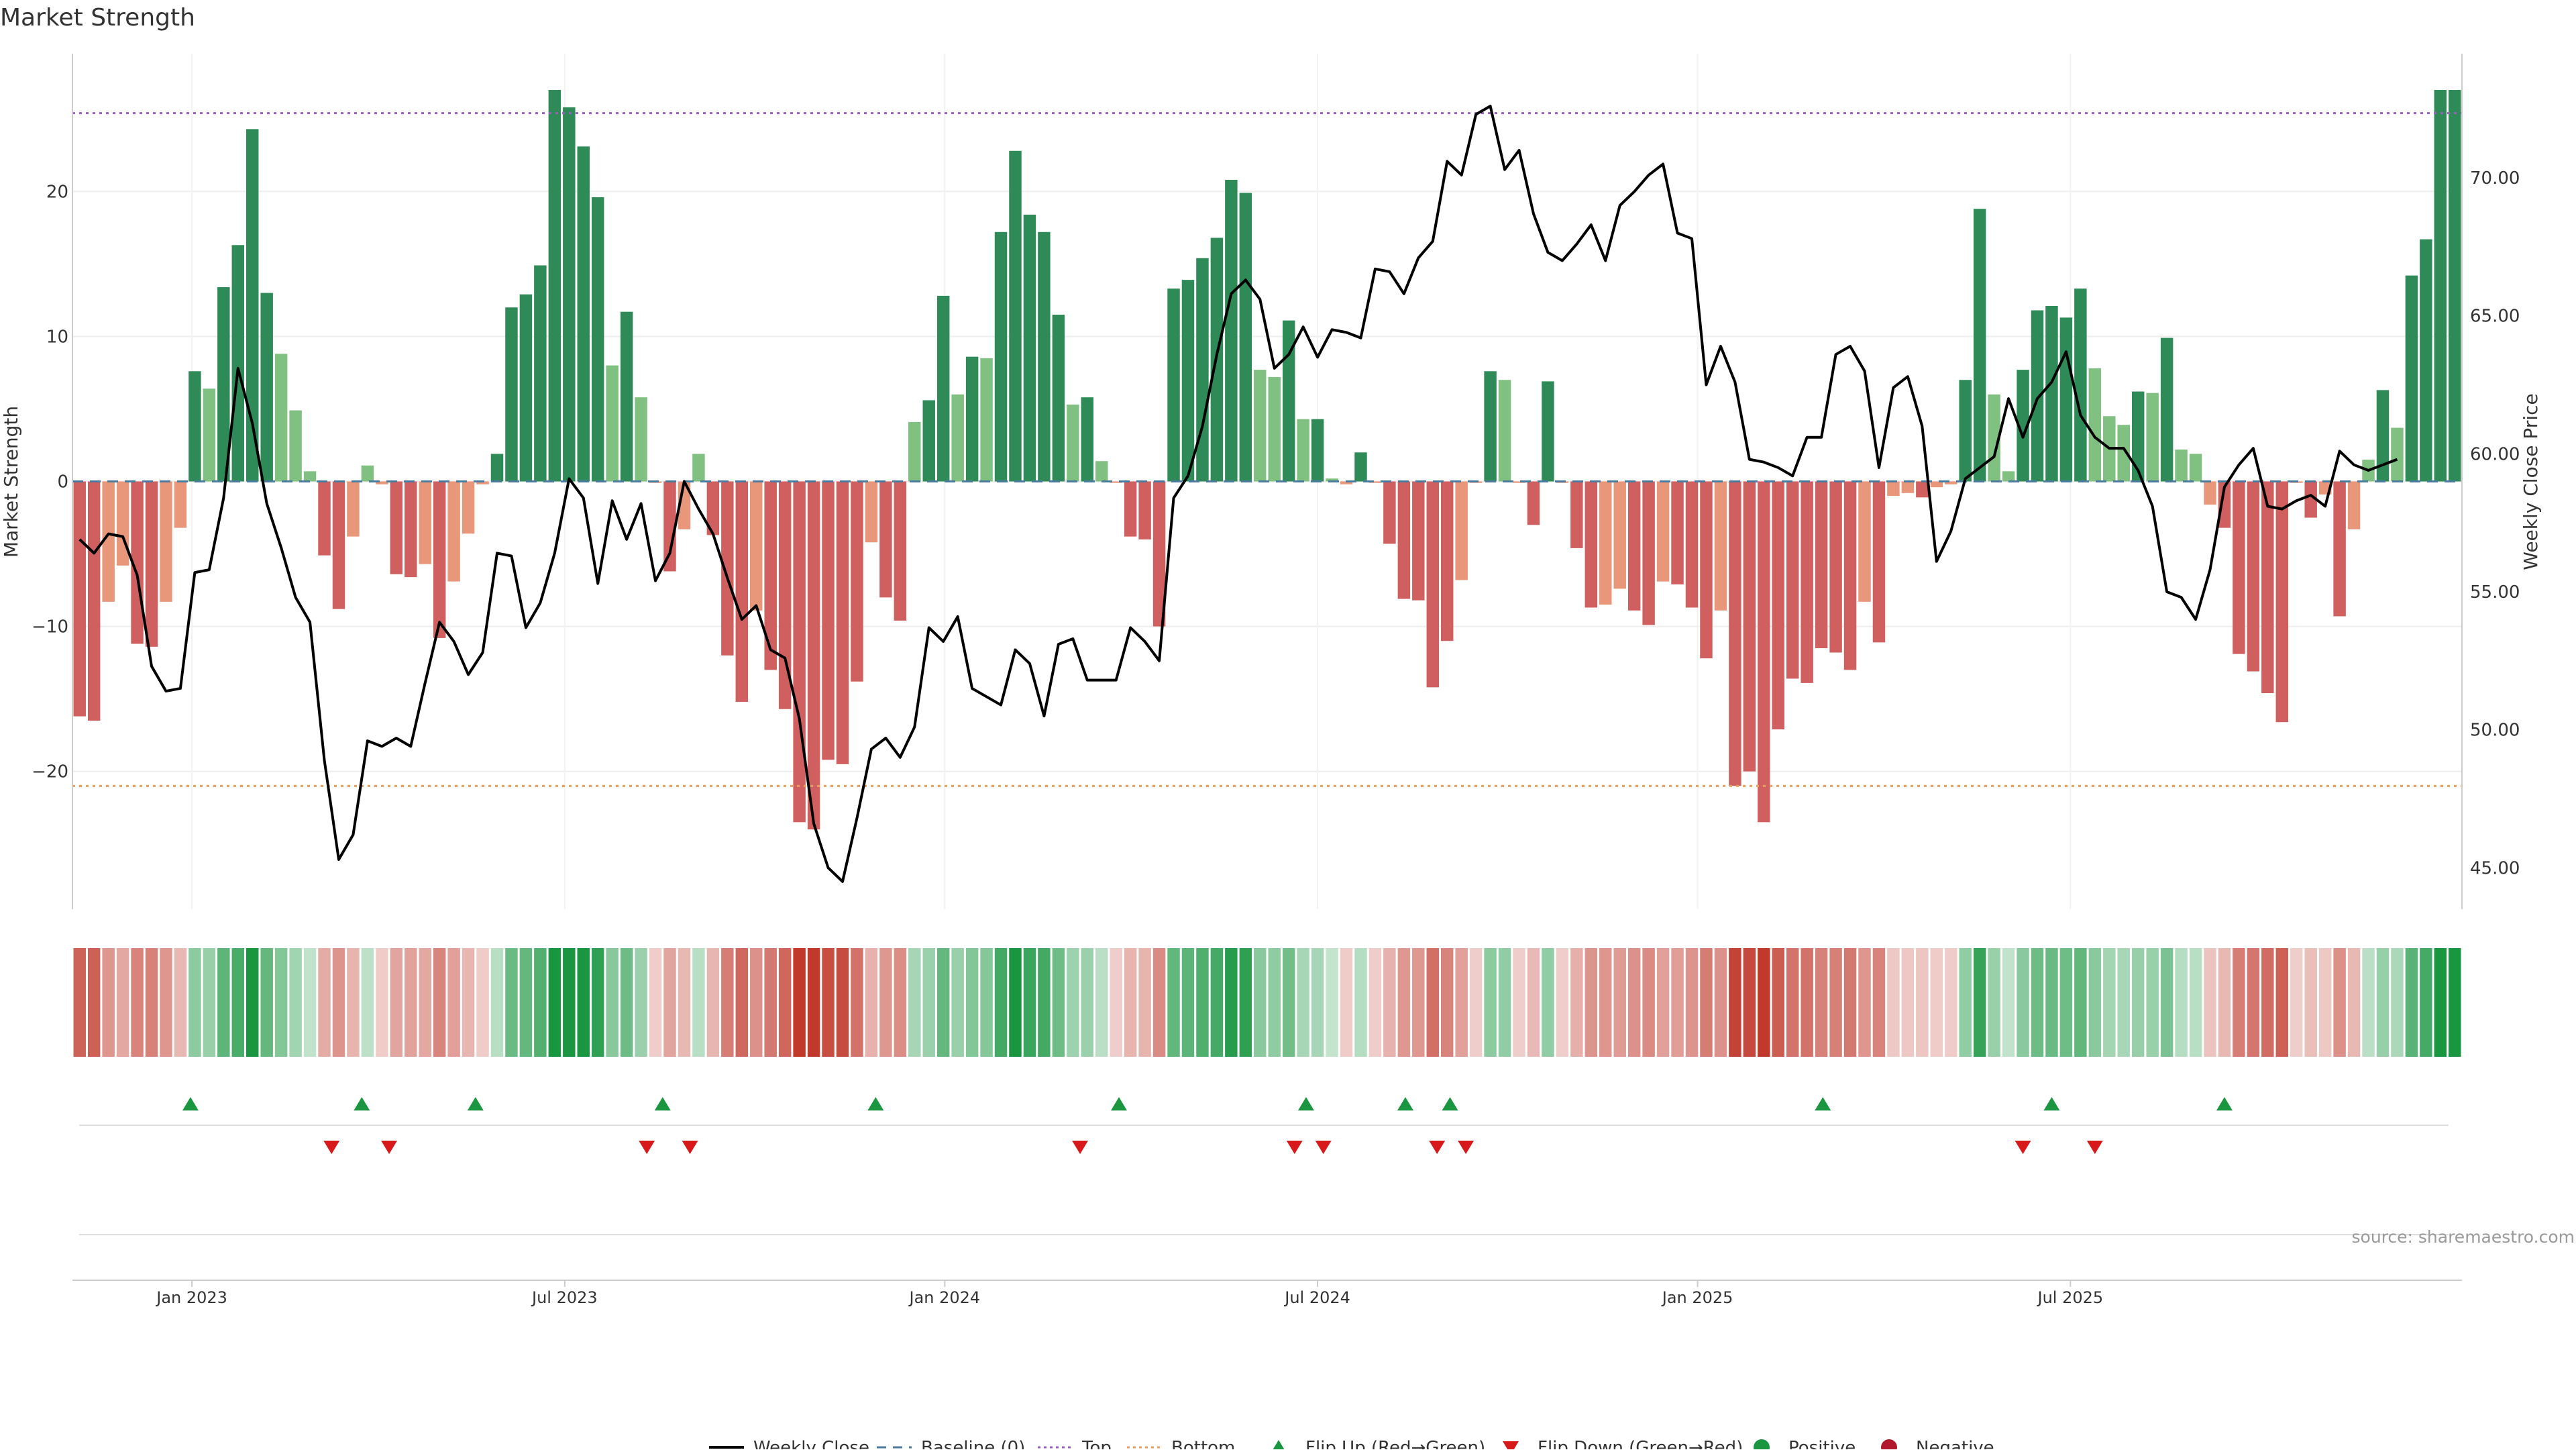 The height and width of the screenshot is (1452, 2576). I want to click on x-tick-label: Jul 2025, so click(2070, 1298).